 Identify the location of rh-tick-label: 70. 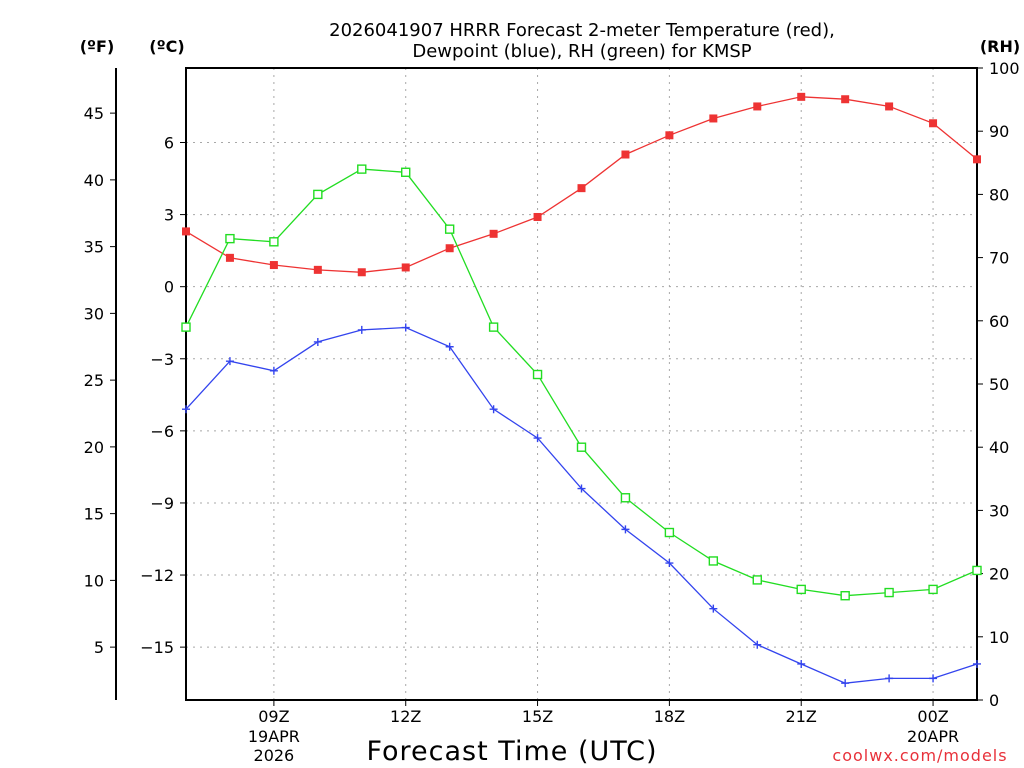
(999, 258).